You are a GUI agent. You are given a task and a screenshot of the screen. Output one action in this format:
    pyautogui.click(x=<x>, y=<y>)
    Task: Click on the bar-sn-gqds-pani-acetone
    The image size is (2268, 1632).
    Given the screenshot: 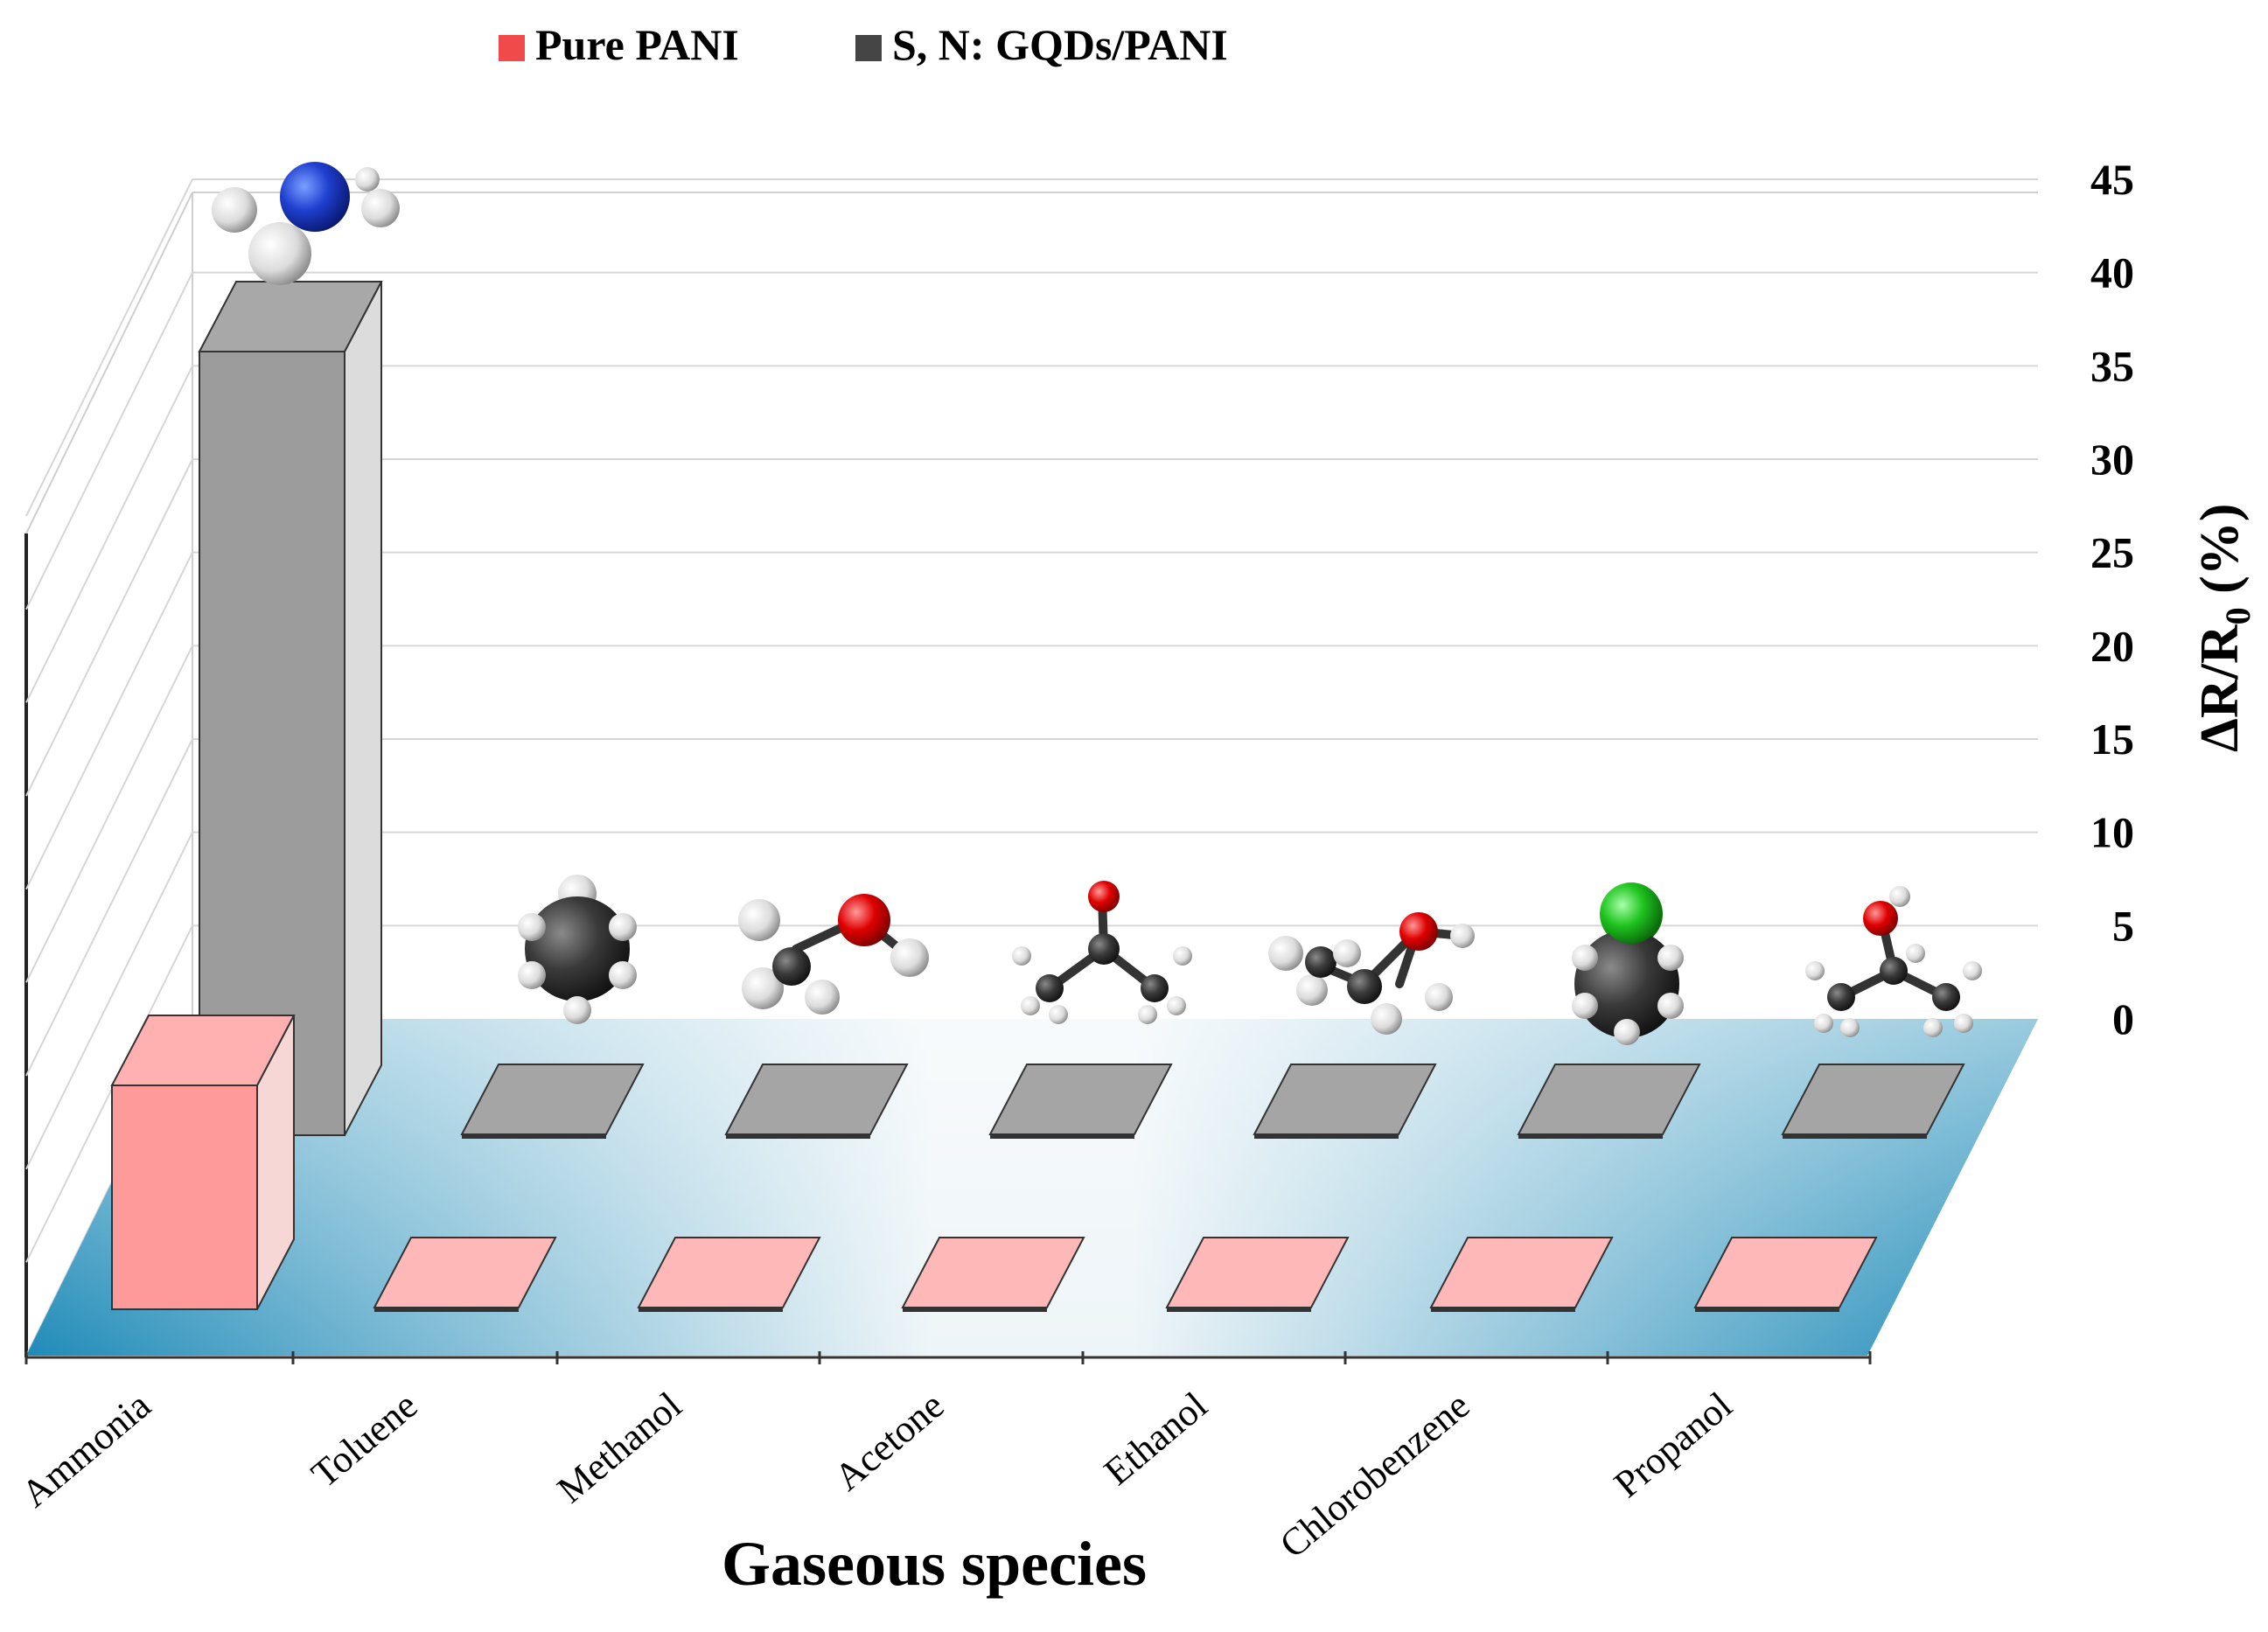 What is the action you would take?
    pyautogui.click(x=1080, y=1101)
    